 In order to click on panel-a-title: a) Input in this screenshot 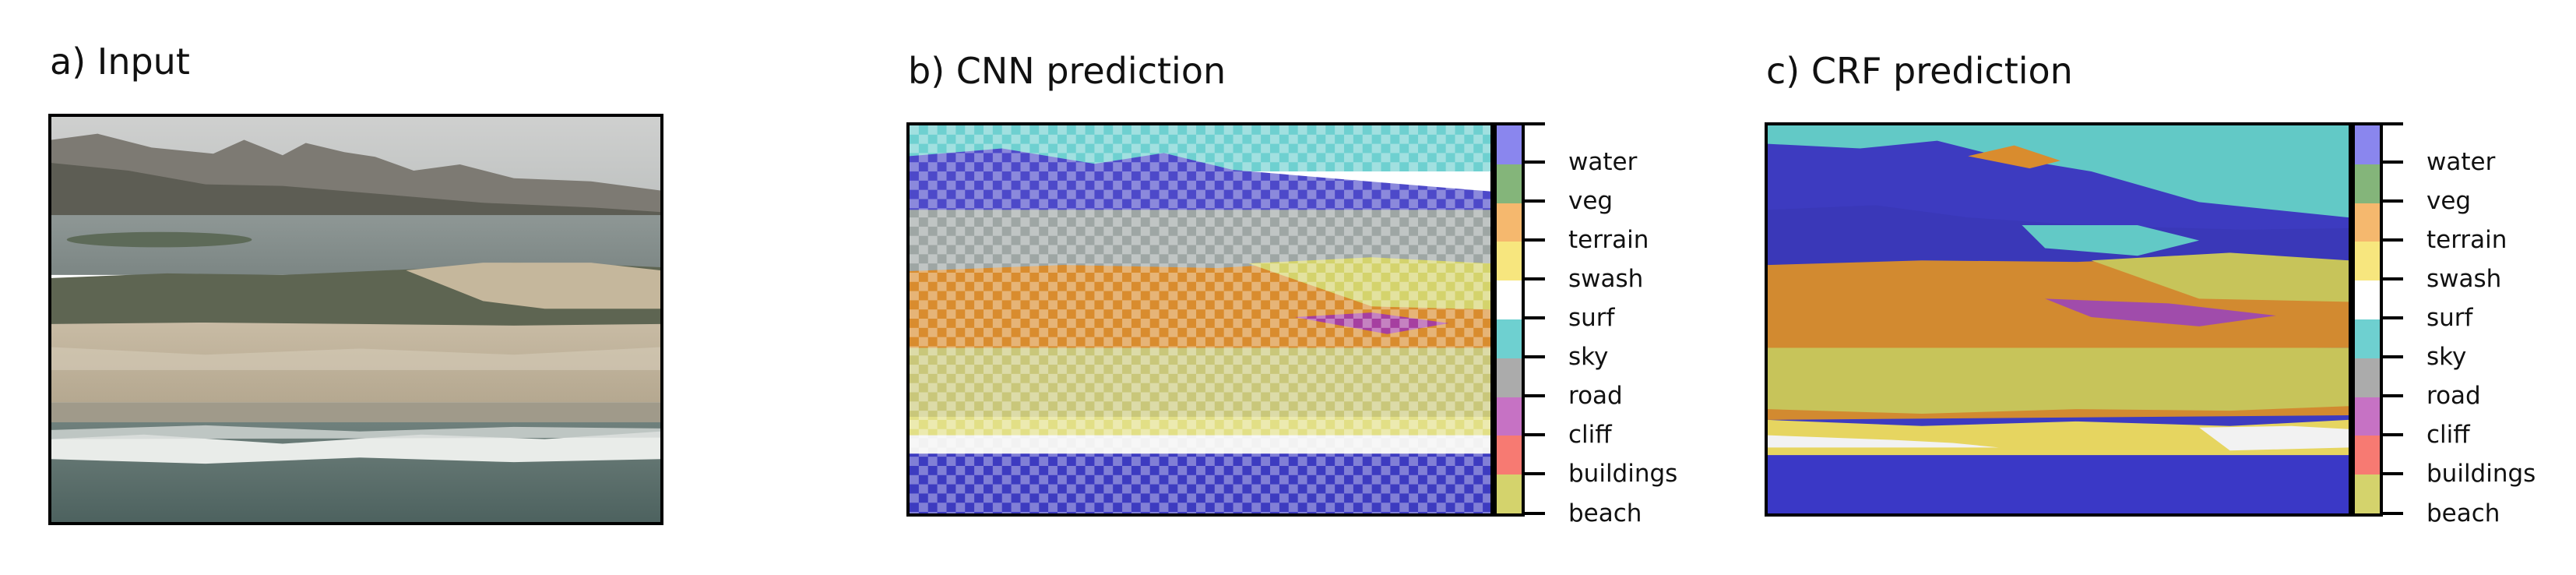, I will do `click(120, 62)`.